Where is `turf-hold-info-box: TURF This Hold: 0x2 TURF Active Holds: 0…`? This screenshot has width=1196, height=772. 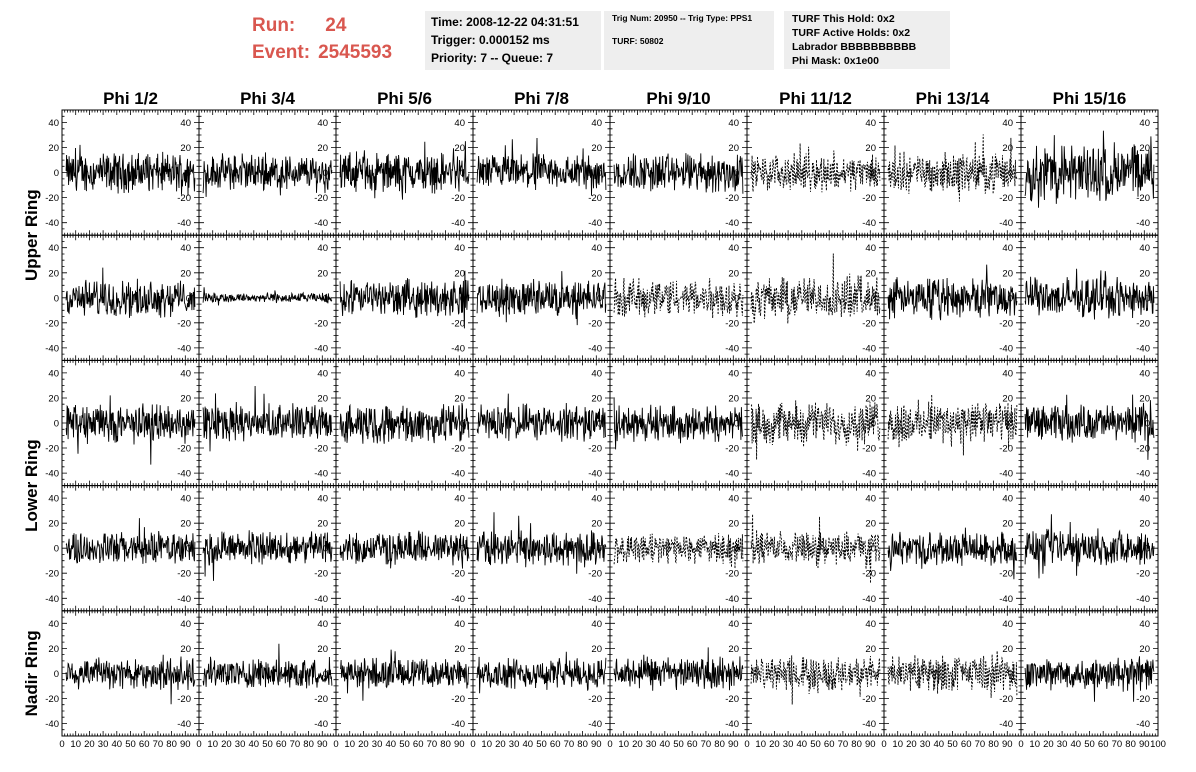 turf-hold-info-box: TURF This Hold: 0x2 TURF Active Holds: 0… is located at coordinates (867, 40).